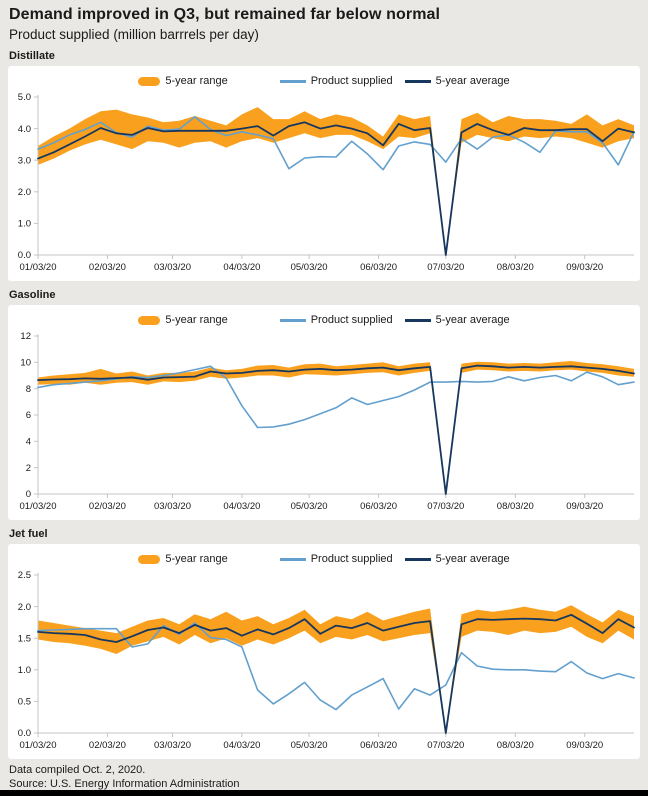  Describe the element at coordinates (32, 56) in the screenshot. I see `panel-label-distillate: Distillate` at that location.